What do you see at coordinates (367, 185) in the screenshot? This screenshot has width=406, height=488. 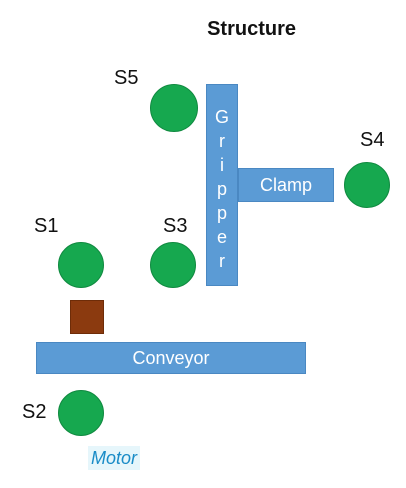 I see `sensor-s4` at bounding box center [367, 185].